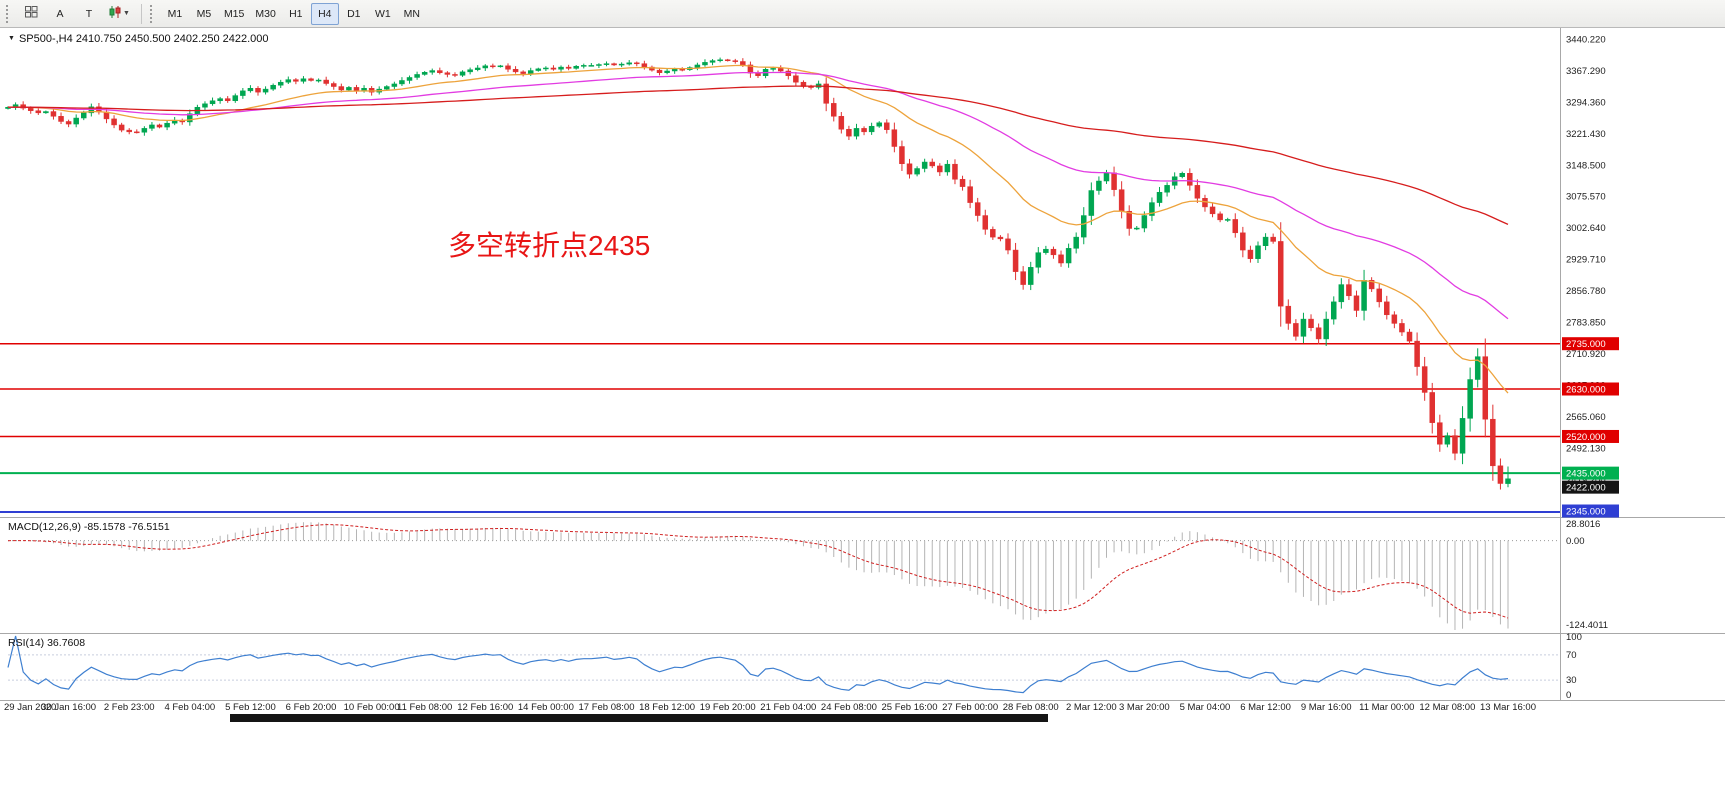 The image size is (1725, 793). Describe the element at coordinates (1031, 707) in the screenshot. I see `svg-text: 28 Feb 08:00` at that location.